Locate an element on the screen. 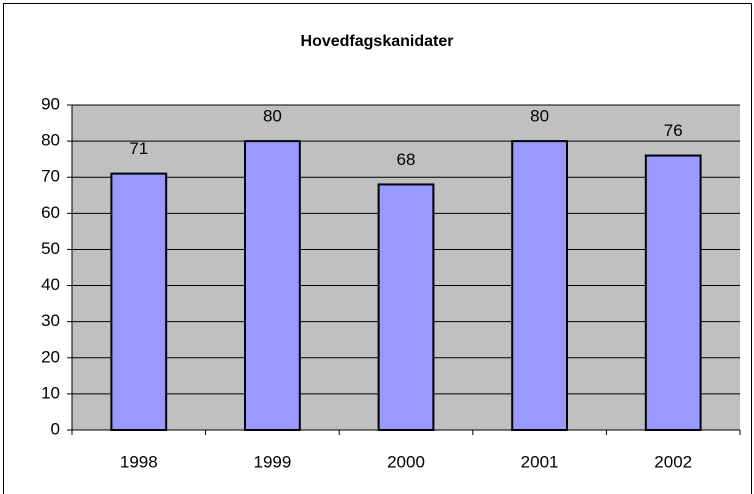 The height and width of the screenshot is (494, 754). x-tick-label: 2001 is located at coordinates (540, 461).